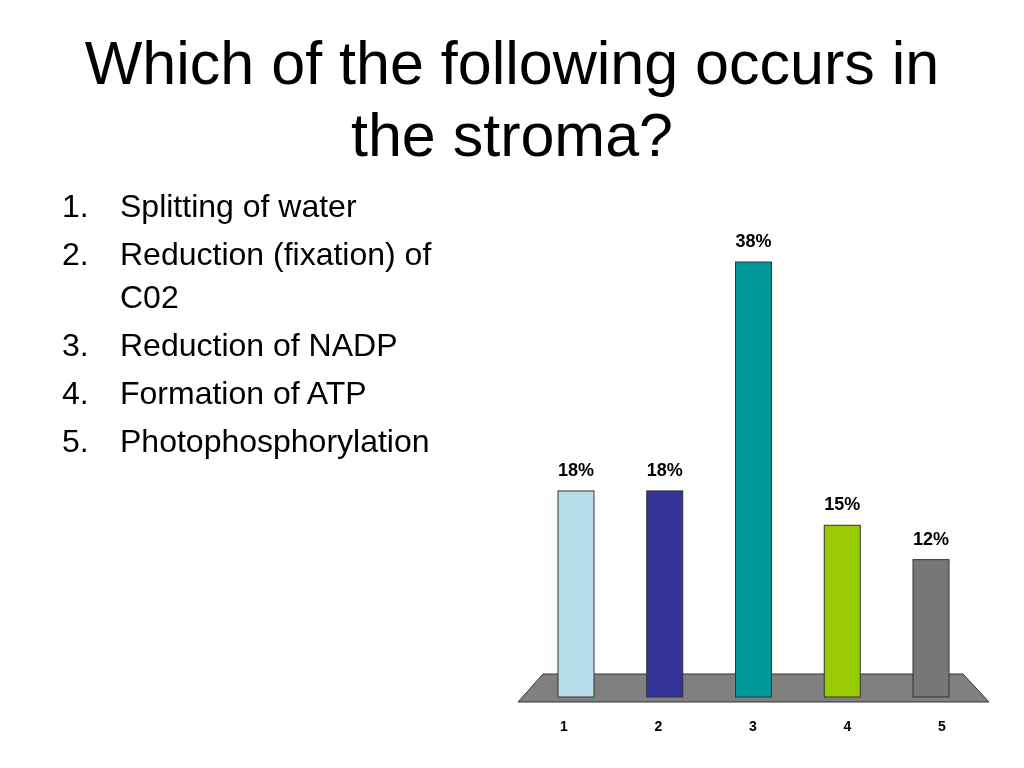  Describe the element at coordinates (658, 726) in the screenshot. I see `x-tick-label: 2` at that location.